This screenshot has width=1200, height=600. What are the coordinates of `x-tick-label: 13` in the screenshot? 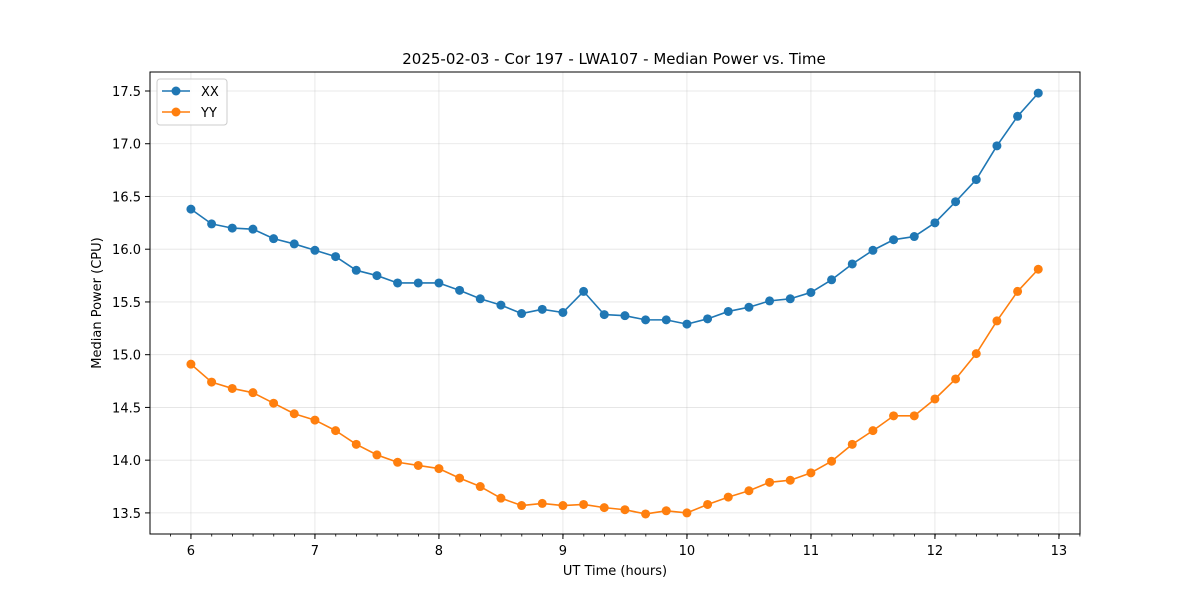 It's located at (1059, 551).